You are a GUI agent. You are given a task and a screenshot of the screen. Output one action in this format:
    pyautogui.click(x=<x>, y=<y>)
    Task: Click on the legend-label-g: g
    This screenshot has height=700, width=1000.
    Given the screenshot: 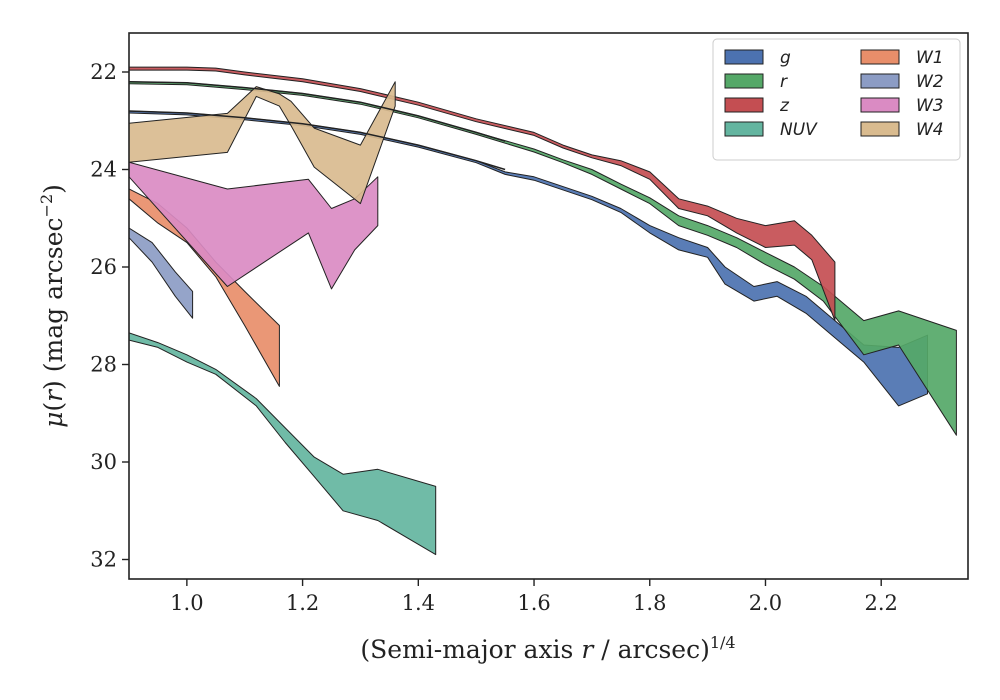 What is the action you would take?
    pyautogui.click(x=785, y=58)
    